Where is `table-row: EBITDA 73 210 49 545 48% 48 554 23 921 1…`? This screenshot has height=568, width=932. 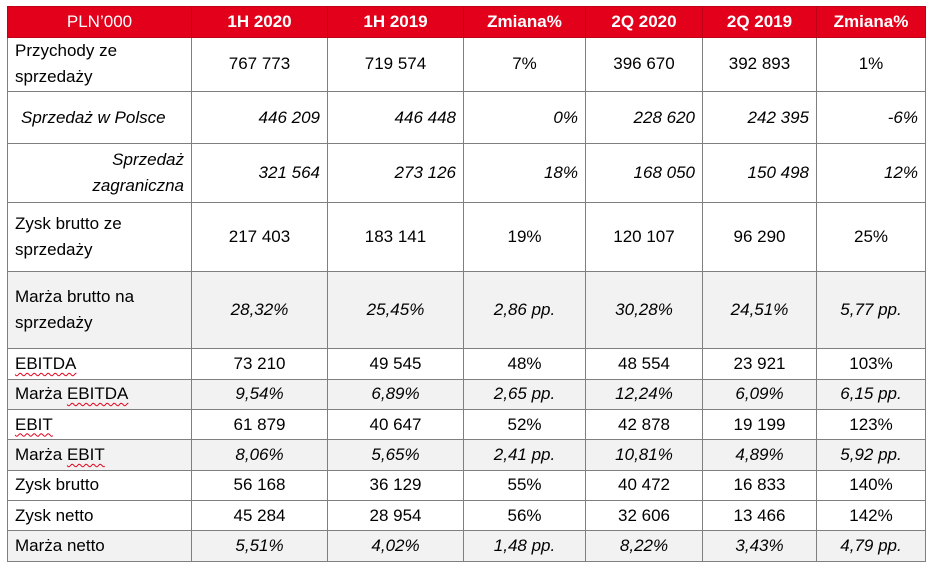 table-row: EBITDA 73 210 49 545 48% 48 554 23 921 1… is located at coordinates (466, 364).